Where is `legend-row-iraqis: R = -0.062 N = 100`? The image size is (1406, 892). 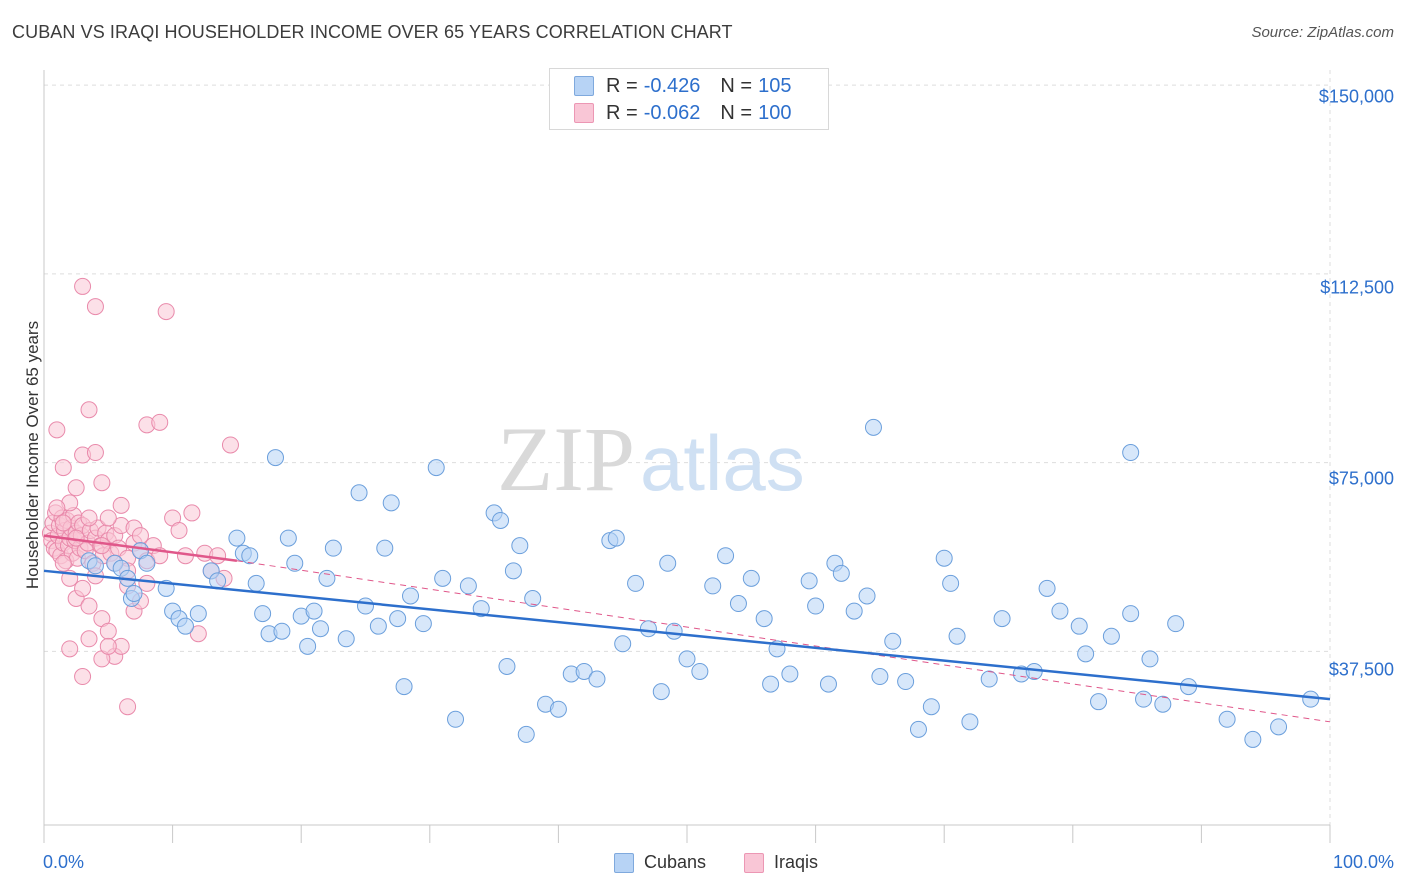 legend-row-iraqis: R = -0.062 N = 100 is located at coordinates (682, 113).